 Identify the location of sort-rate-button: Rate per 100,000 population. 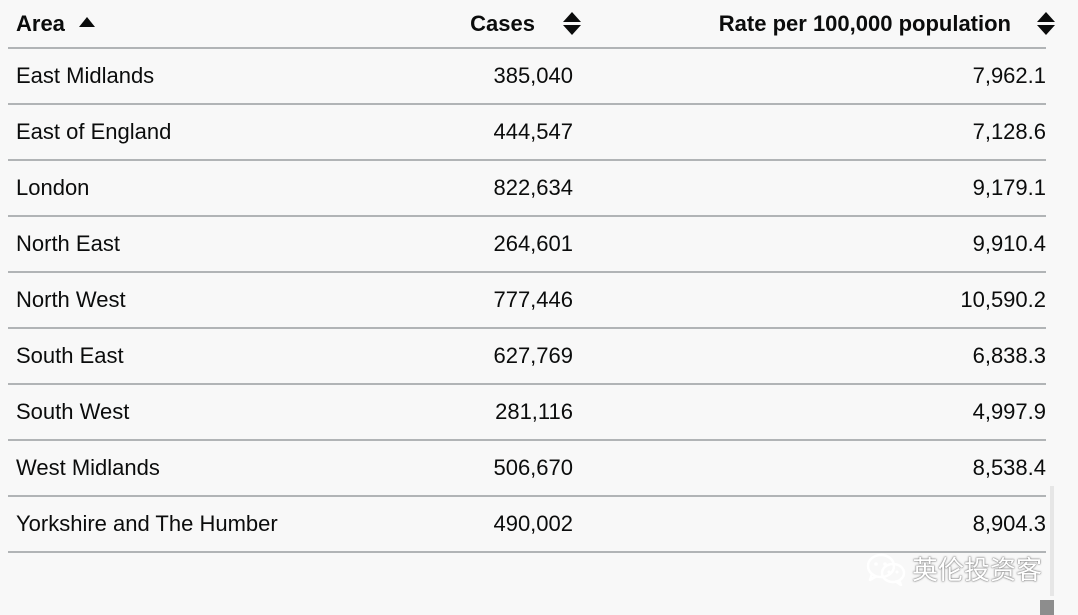
(886, 23).